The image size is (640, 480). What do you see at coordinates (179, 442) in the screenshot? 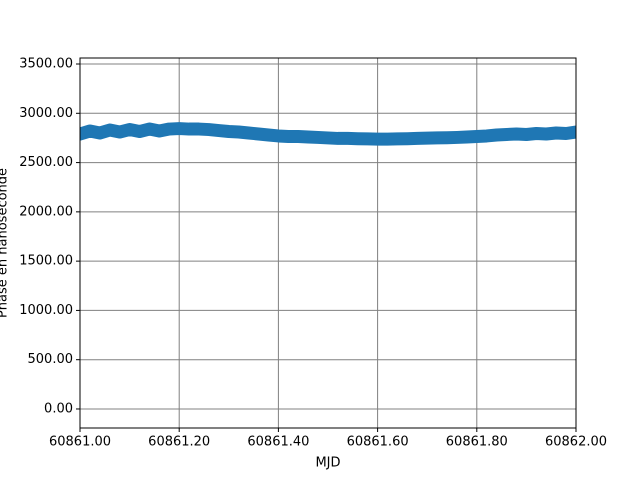
I see `x-tick-label: 60861.20` at bounding box center [179, 442].